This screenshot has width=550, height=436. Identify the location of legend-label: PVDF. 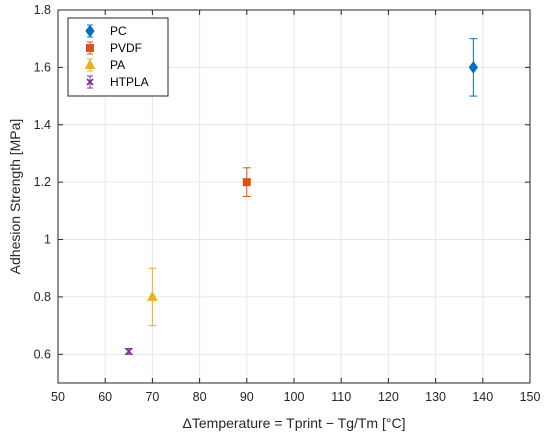
(126, 48).